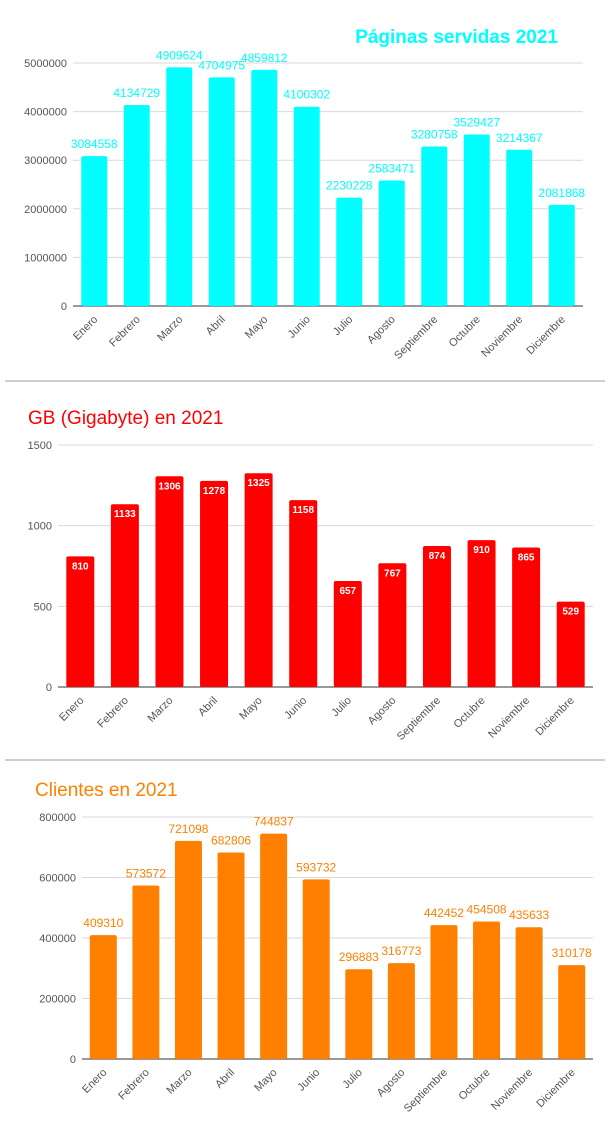 This screenshot has height=1136, width=613. I want to click on data-label: 442452, so click(444, 913).